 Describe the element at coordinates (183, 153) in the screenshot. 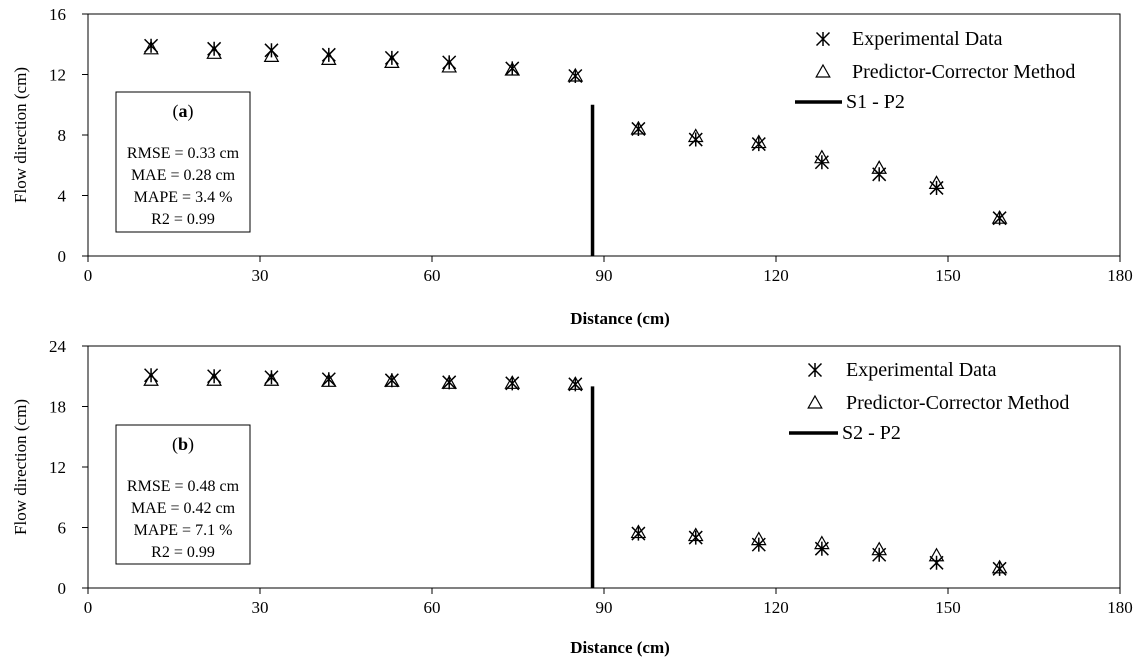

I see `stats-line: RMSE = 0.33 cm` at that location.